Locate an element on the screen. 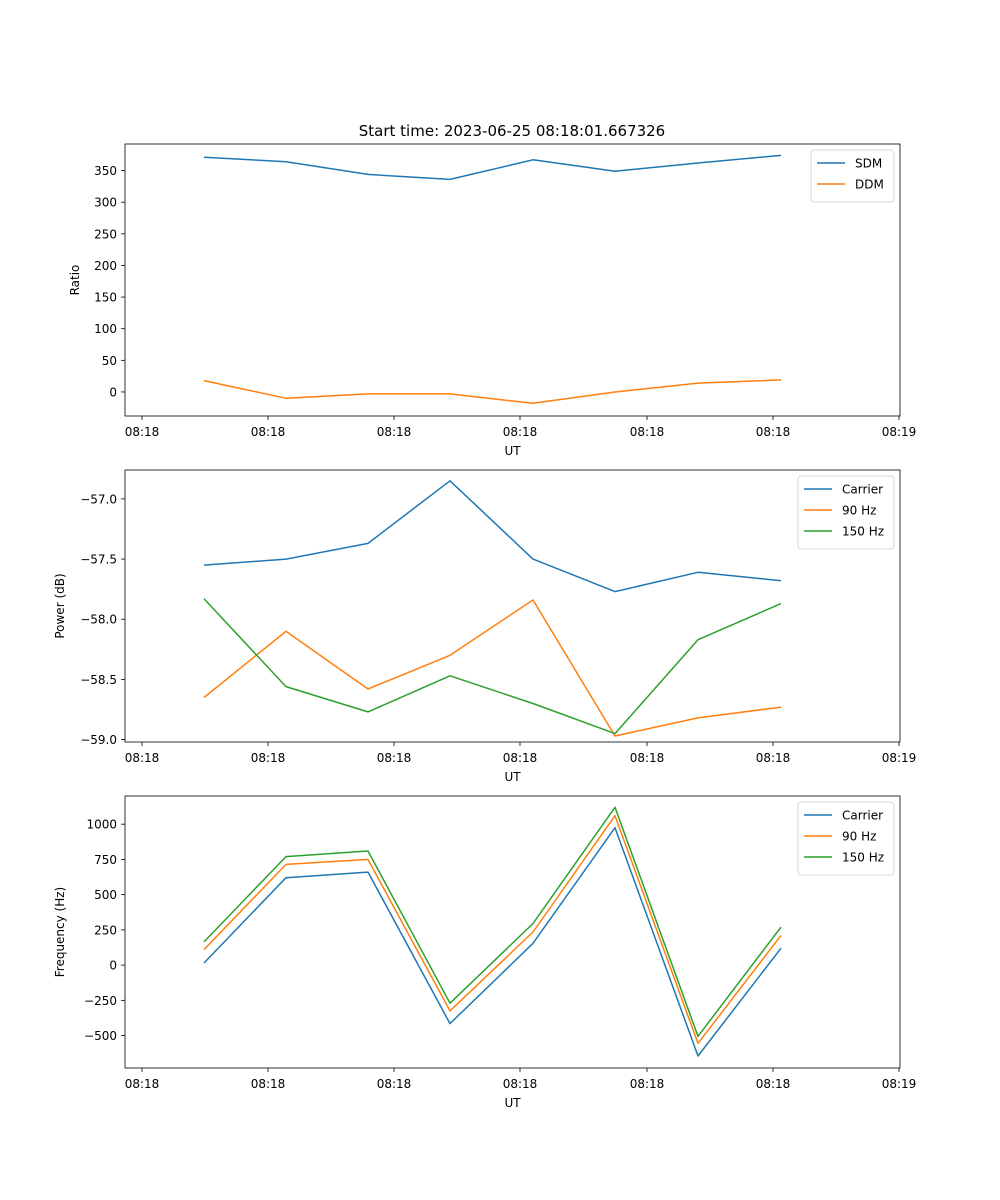 This screenshot has width=1000, height=1200. y-axis-label: Ratio is located at coordinates (75, 280).